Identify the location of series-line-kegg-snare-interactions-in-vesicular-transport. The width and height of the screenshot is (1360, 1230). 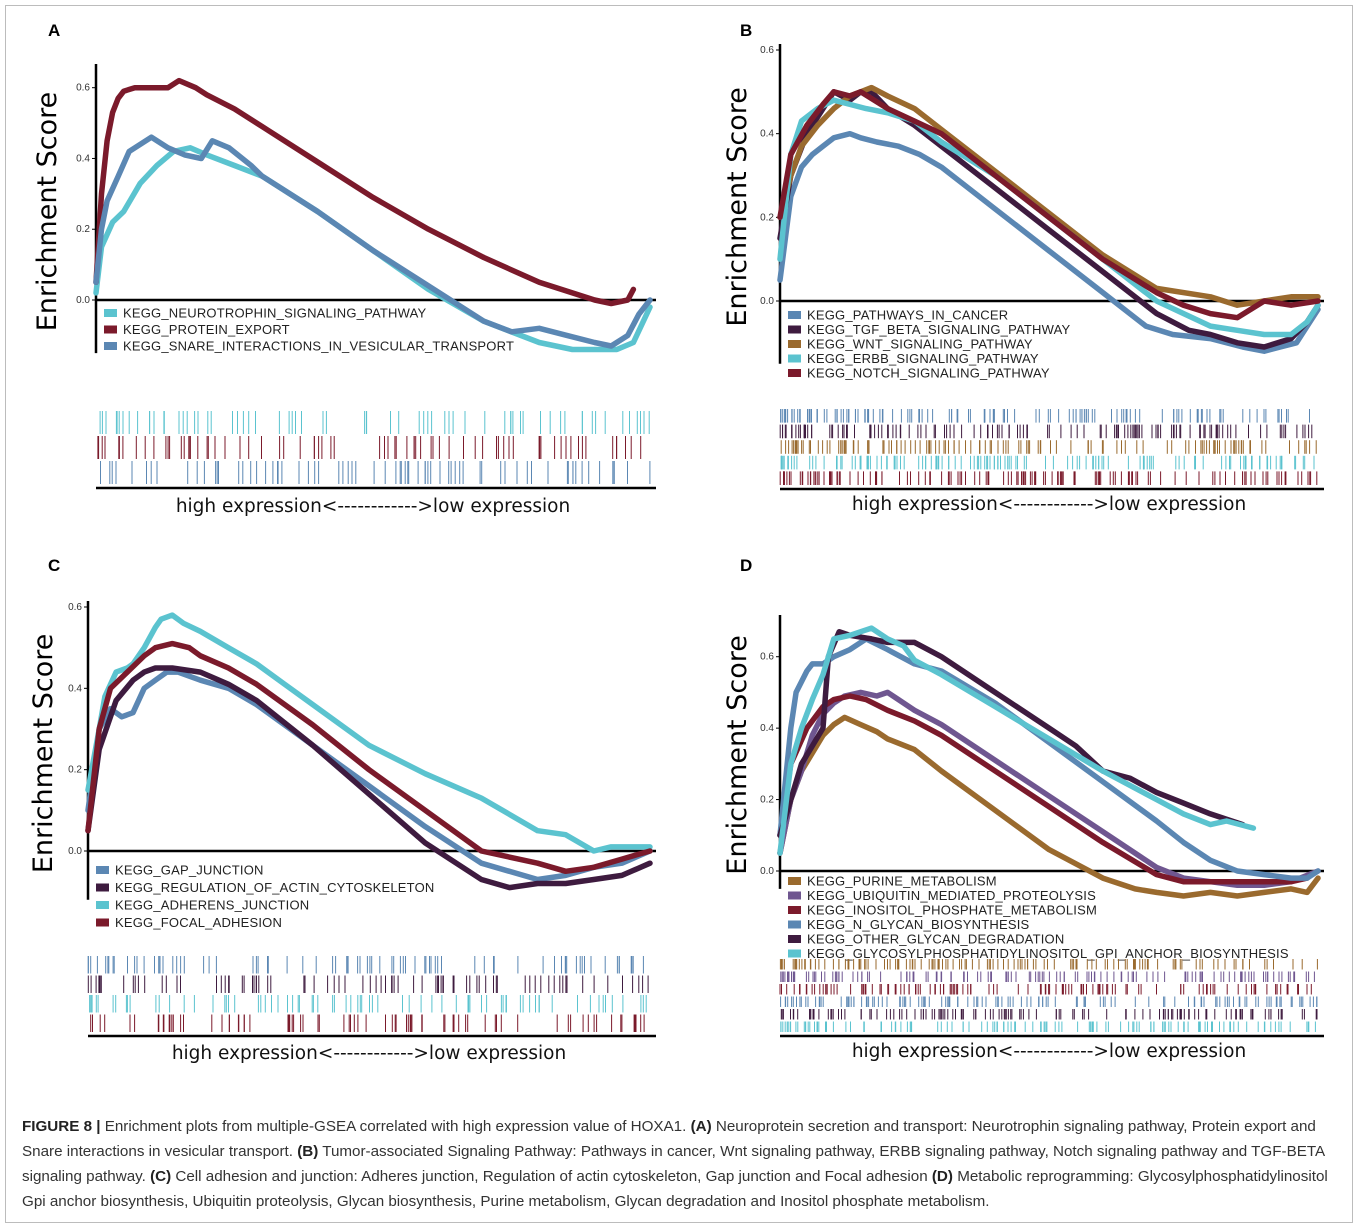
(373, 241).